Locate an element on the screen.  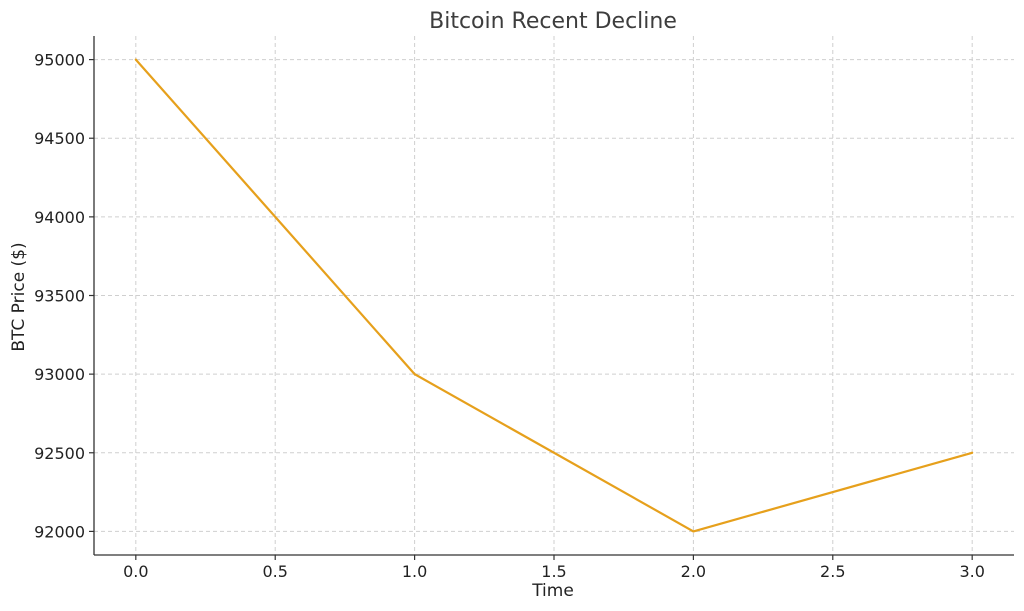
y-tick-label: 92500 is located at coordinates (59, 453).